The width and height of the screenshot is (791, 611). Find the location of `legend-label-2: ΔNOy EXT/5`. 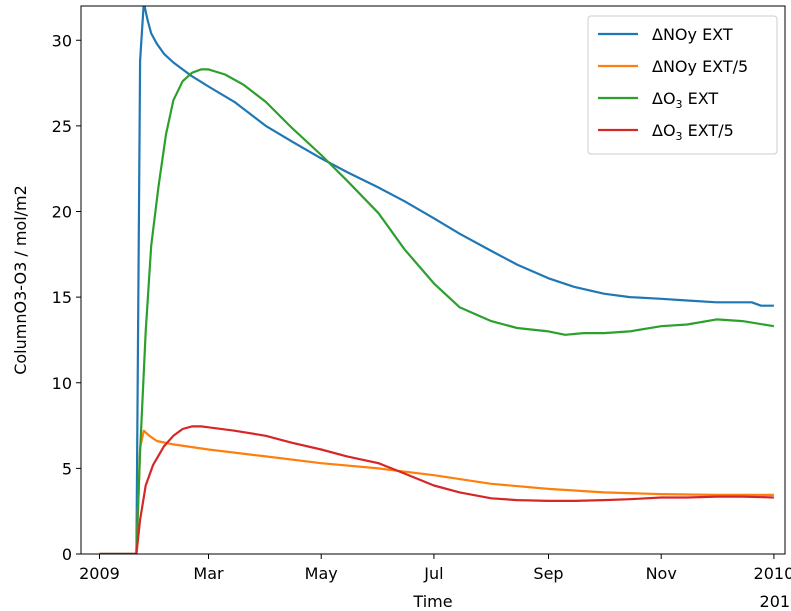

legend-label-2: ΔNOy EXT/5 is located at coordinates (700, 66).